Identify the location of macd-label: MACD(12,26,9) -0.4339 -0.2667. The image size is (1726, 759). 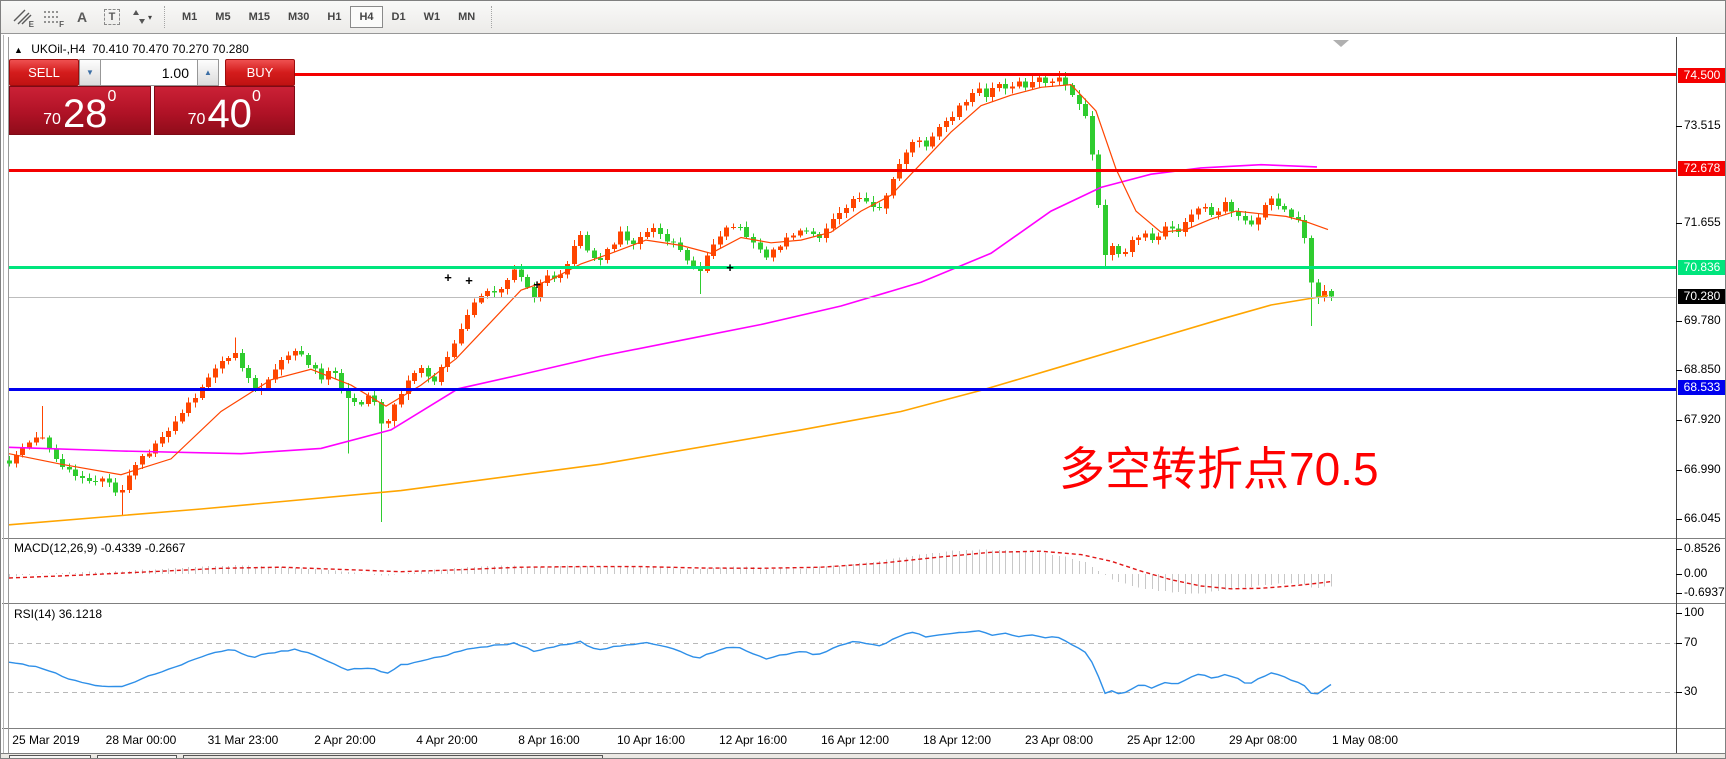
(100, 548).